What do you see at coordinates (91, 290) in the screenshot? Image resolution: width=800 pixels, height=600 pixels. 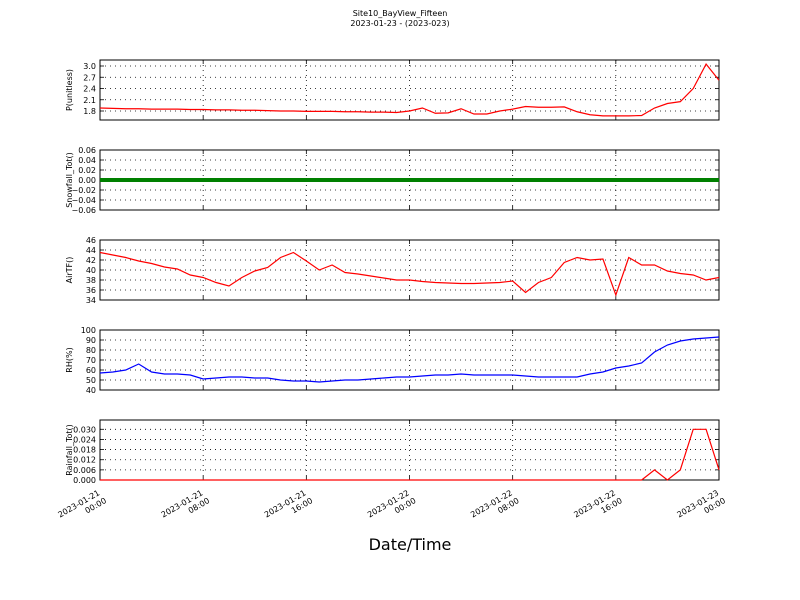 I see `y-tick-label: 36` at bounding box center [91, 290].